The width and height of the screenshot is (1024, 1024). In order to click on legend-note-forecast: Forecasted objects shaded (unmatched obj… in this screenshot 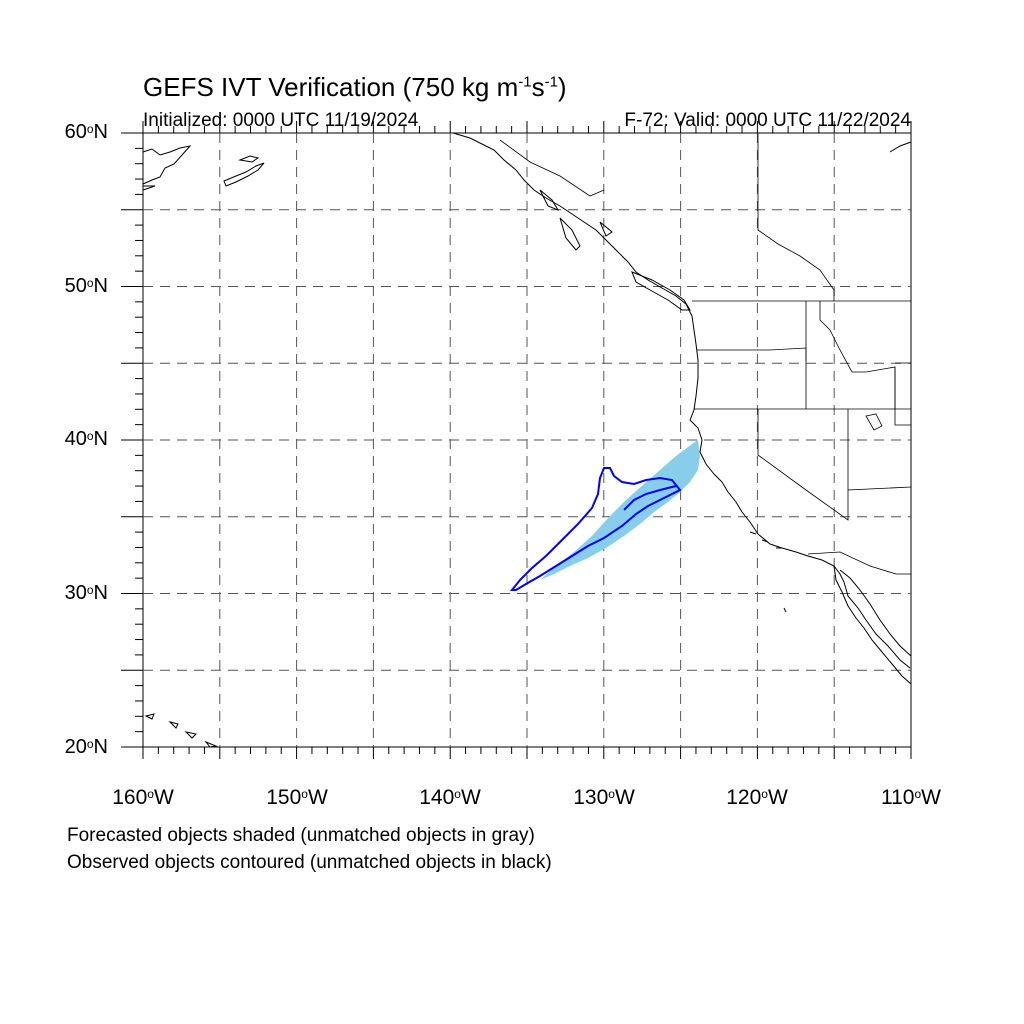, I will do `click(301, 835)`.